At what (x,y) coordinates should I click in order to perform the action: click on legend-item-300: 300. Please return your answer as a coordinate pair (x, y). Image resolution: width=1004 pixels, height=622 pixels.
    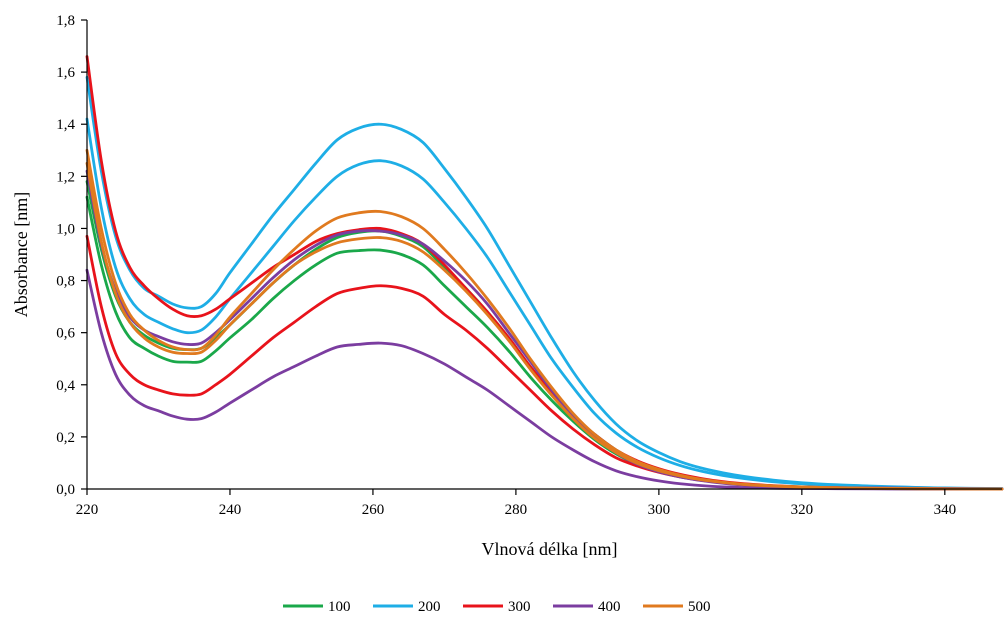
    Looking at the image, I should click on (497, 607).